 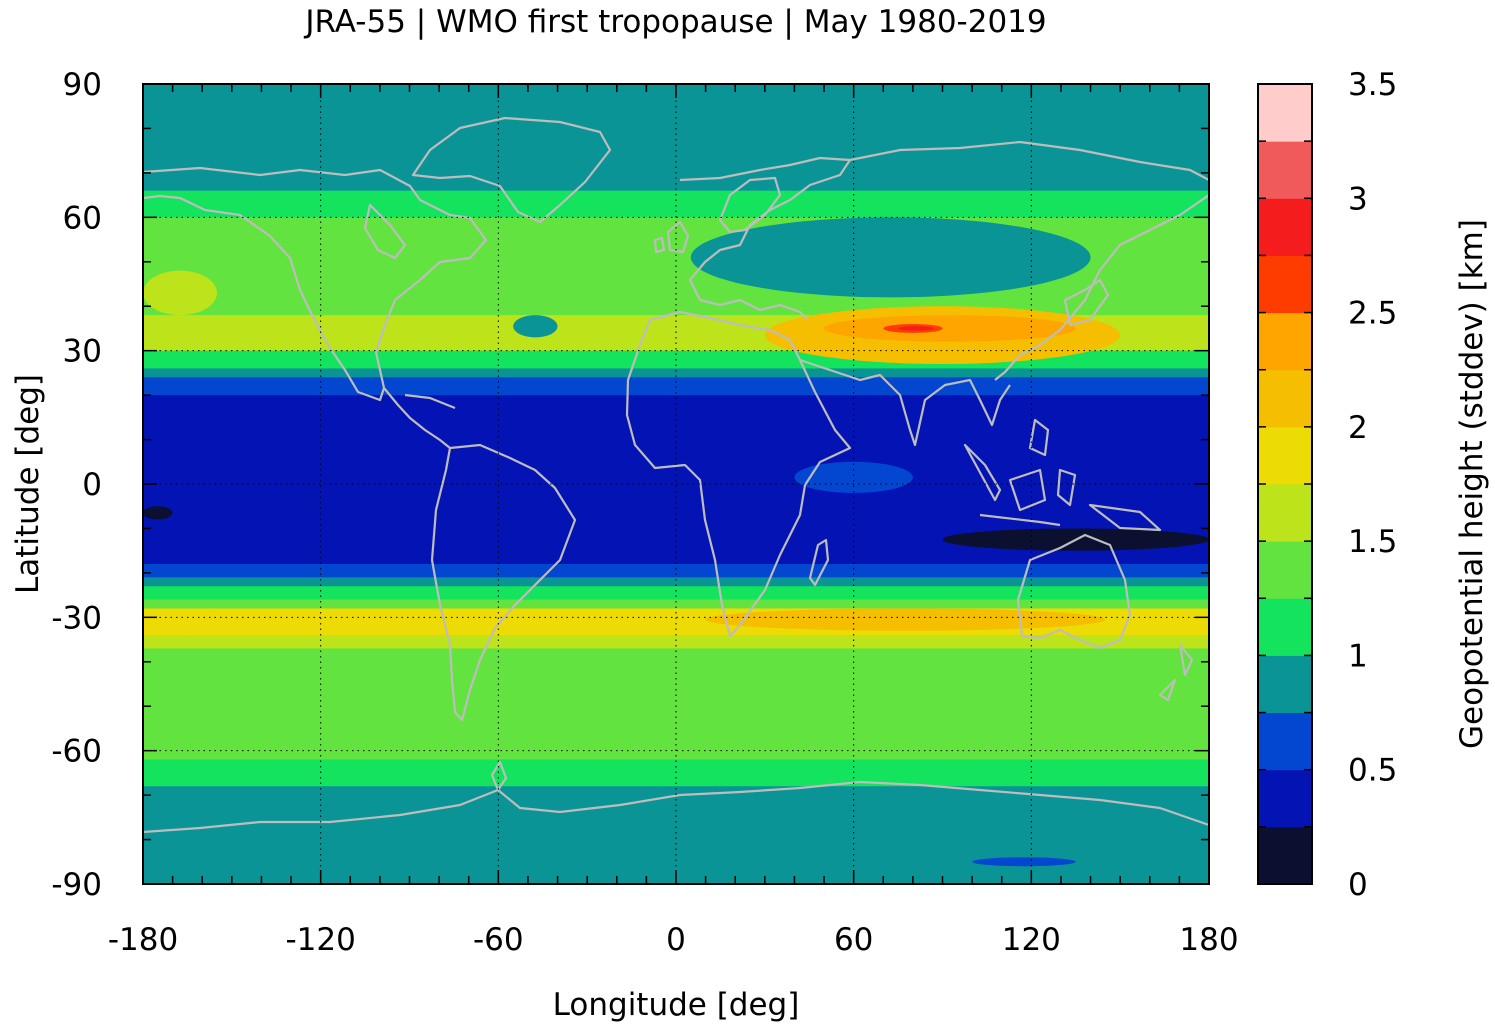 What do you see at coordinates (765, 238) in the screenshot?
I see `coastline-europe` at bounding box center [765, 238].